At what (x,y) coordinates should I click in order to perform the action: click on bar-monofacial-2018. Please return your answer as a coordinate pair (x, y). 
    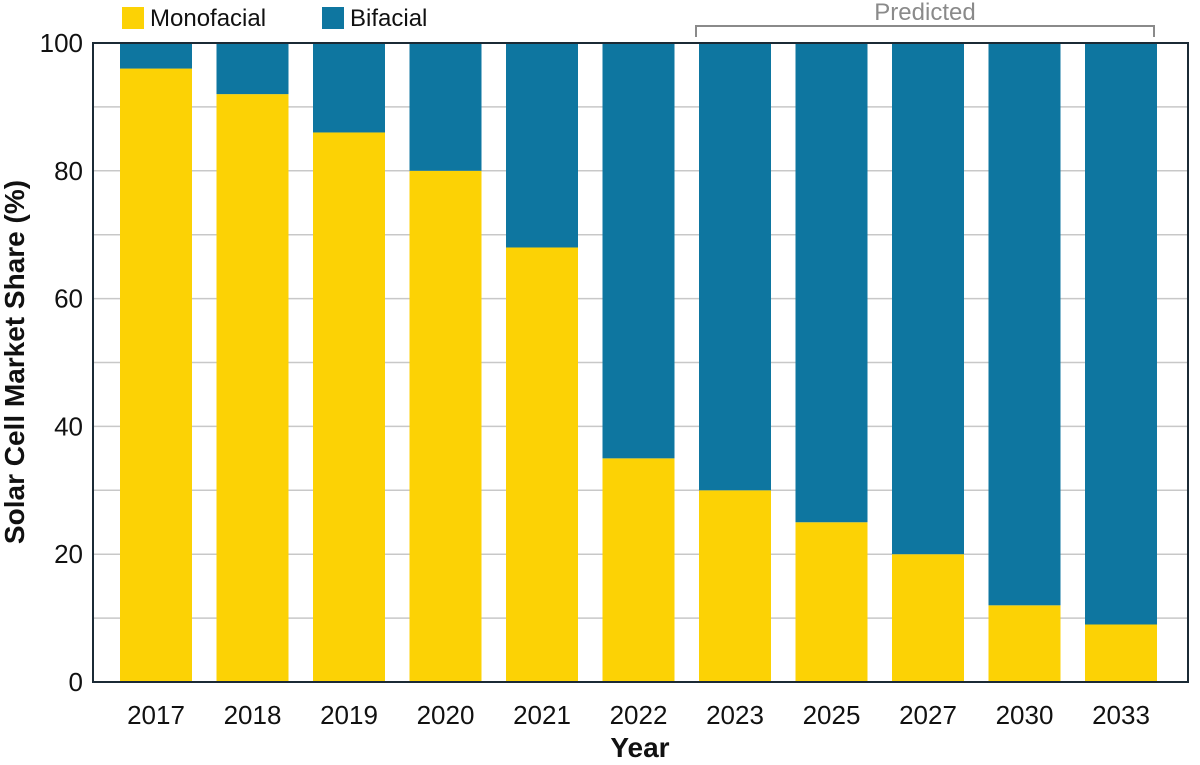
    Looking at the image, I should click on (252, 388).